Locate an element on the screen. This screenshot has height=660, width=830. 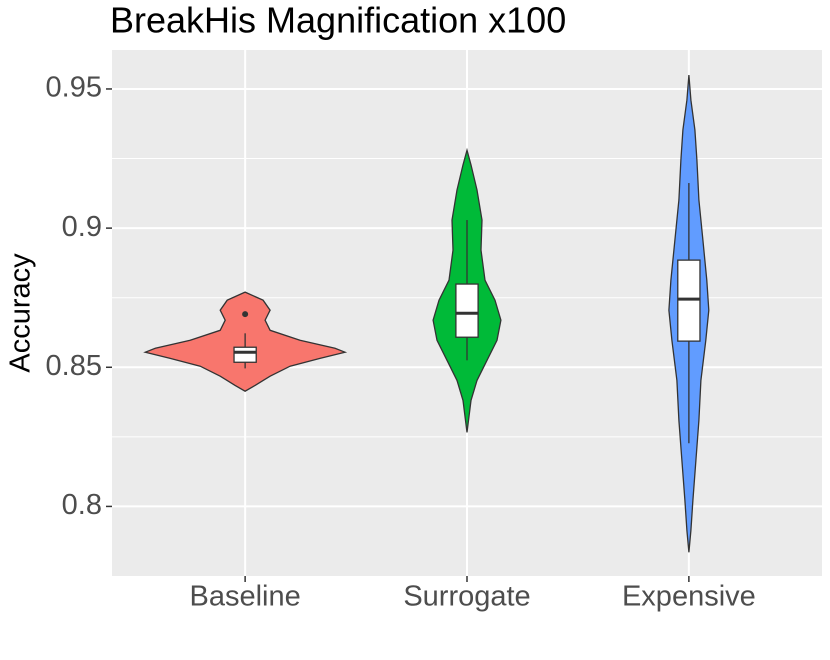
y-tick-label: 0.8 is located at coordinates (82, 505).